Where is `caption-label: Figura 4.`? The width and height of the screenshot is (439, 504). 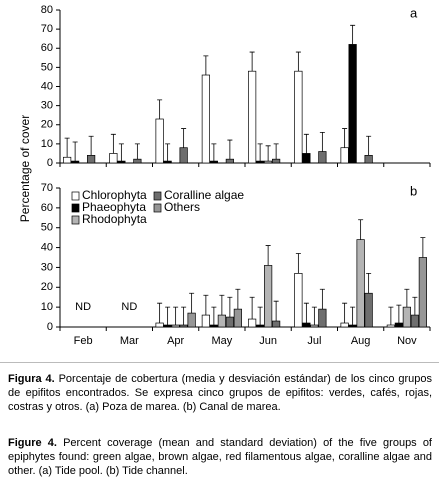
caption-label: Figura 4. is located at coordinates (31, 379).